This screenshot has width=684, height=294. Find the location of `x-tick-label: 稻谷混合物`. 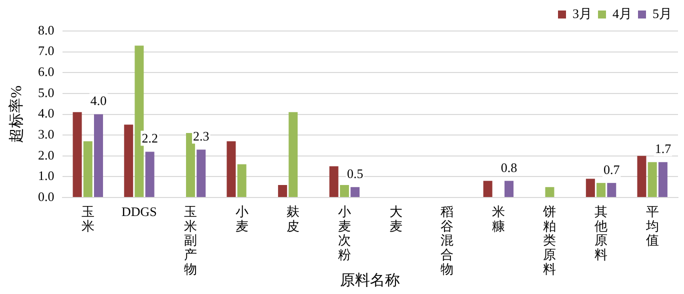

x-tick-label: 稻谷混合物 is located at coordinates (447, 240).